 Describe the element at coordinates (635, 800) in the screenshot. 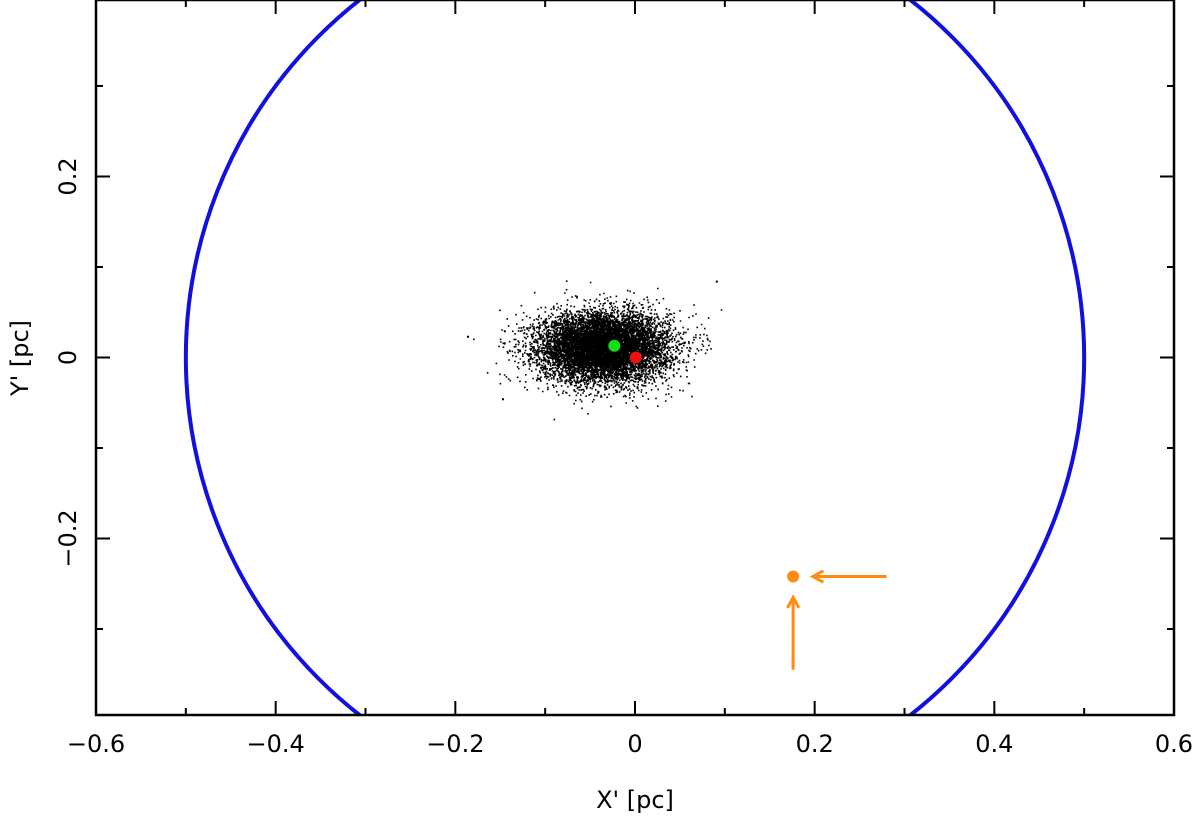

I see `x-axis-label: X' [pc]` at that location.